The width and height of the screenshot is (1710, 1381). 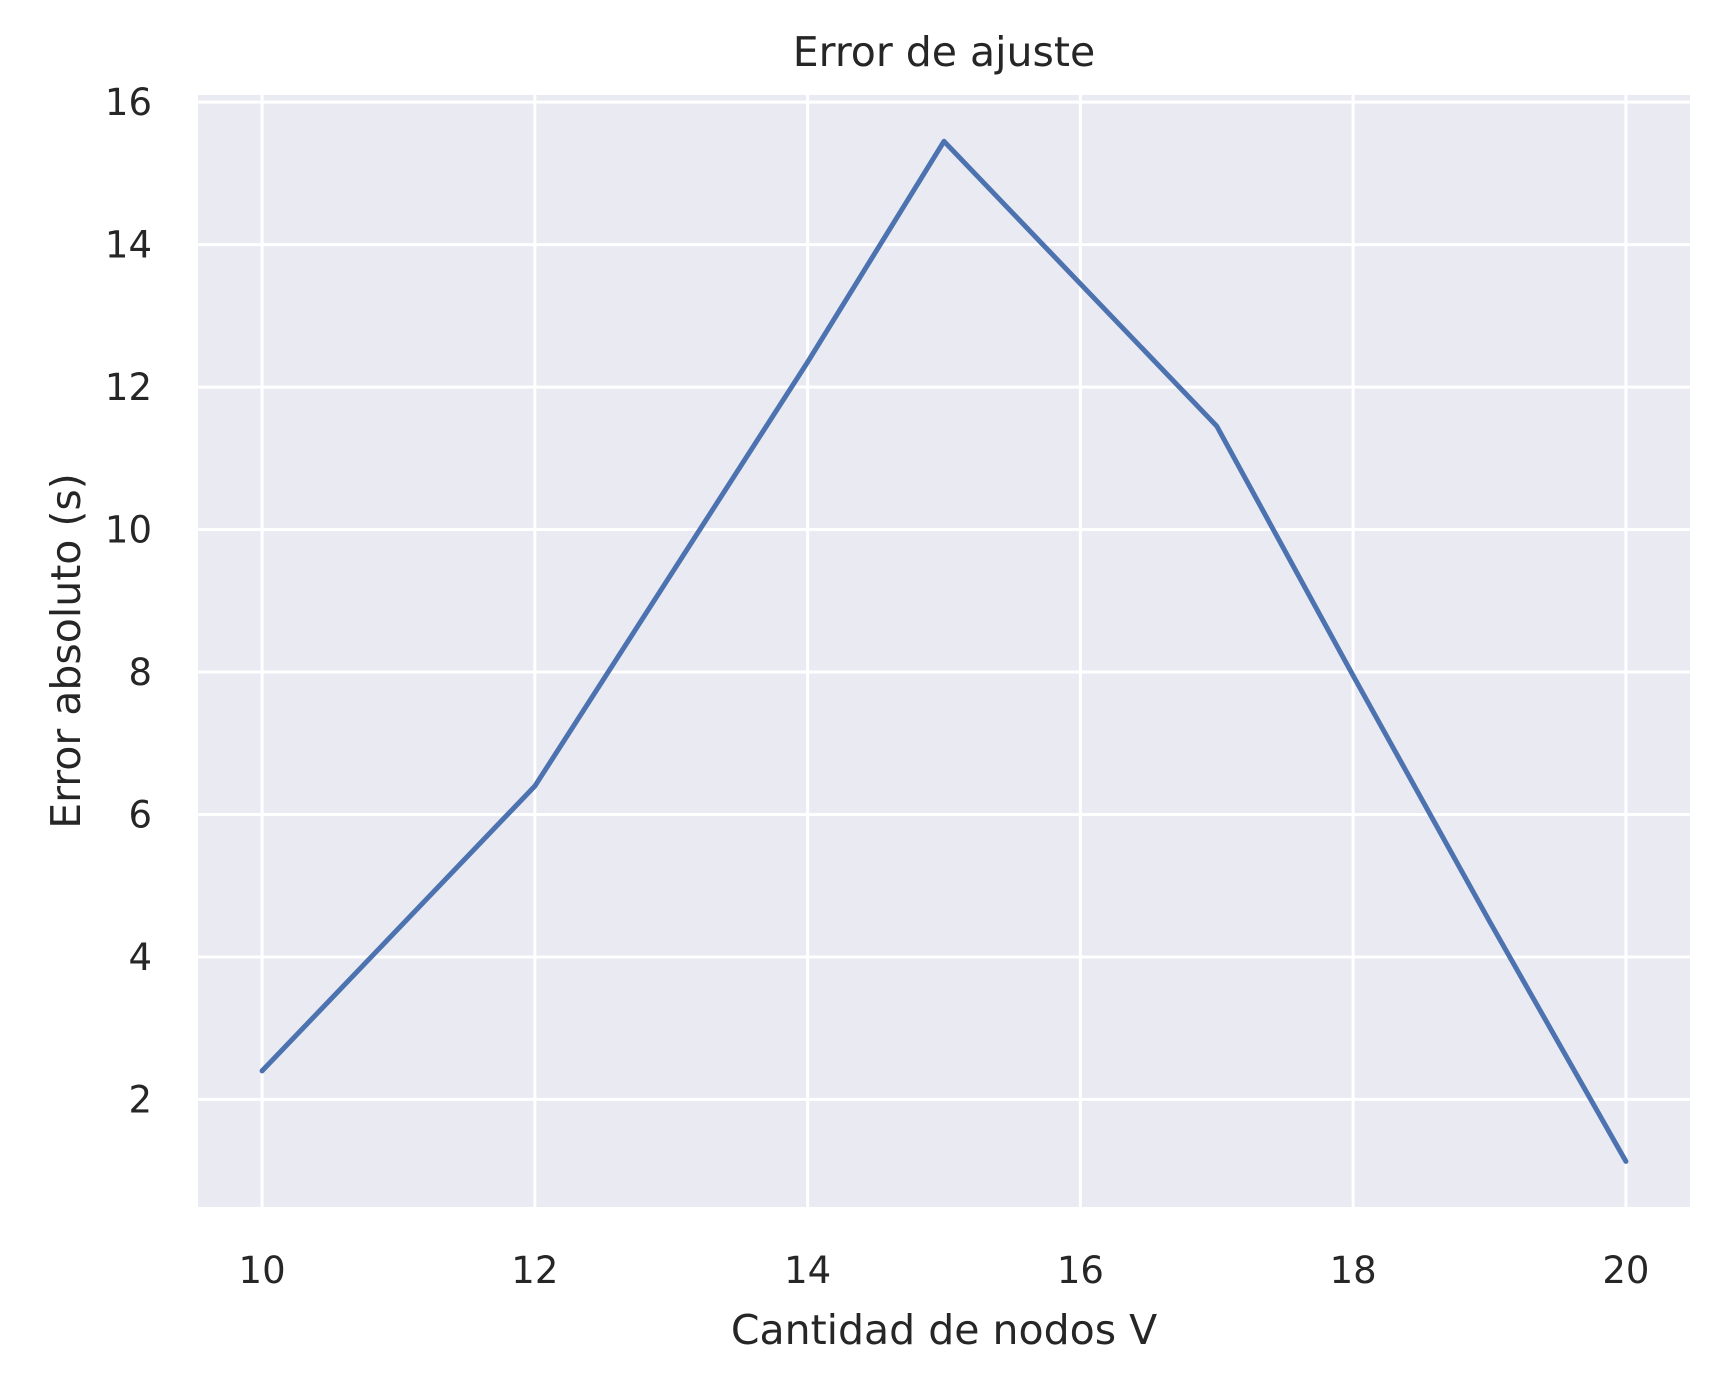 What do you see at coordinates (944, 52) in the screenshot?
I see `chart-title: Error de ajuste` at bounding box center [944, 52].